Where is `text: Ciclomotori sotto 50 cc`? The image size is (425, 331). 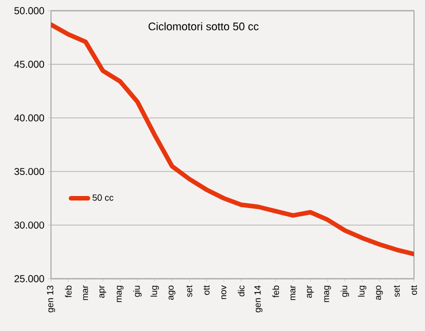 text: Ciclomotori sotto 50 cc is located at coordinates (203, 26).